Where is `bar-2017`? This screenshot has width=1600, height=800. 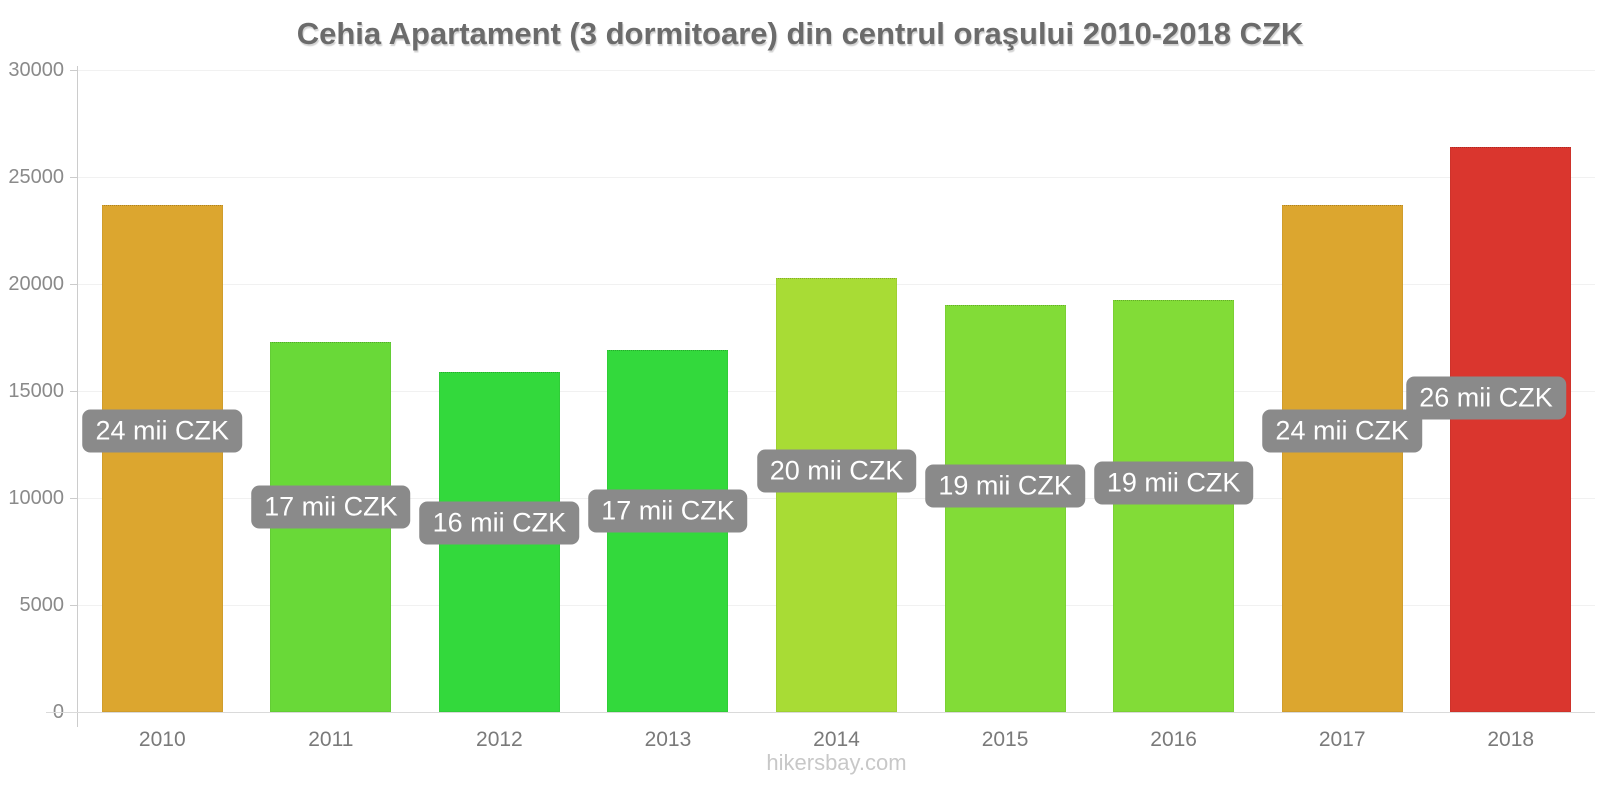 bar-2017 is located at coordinates (1342, 458).